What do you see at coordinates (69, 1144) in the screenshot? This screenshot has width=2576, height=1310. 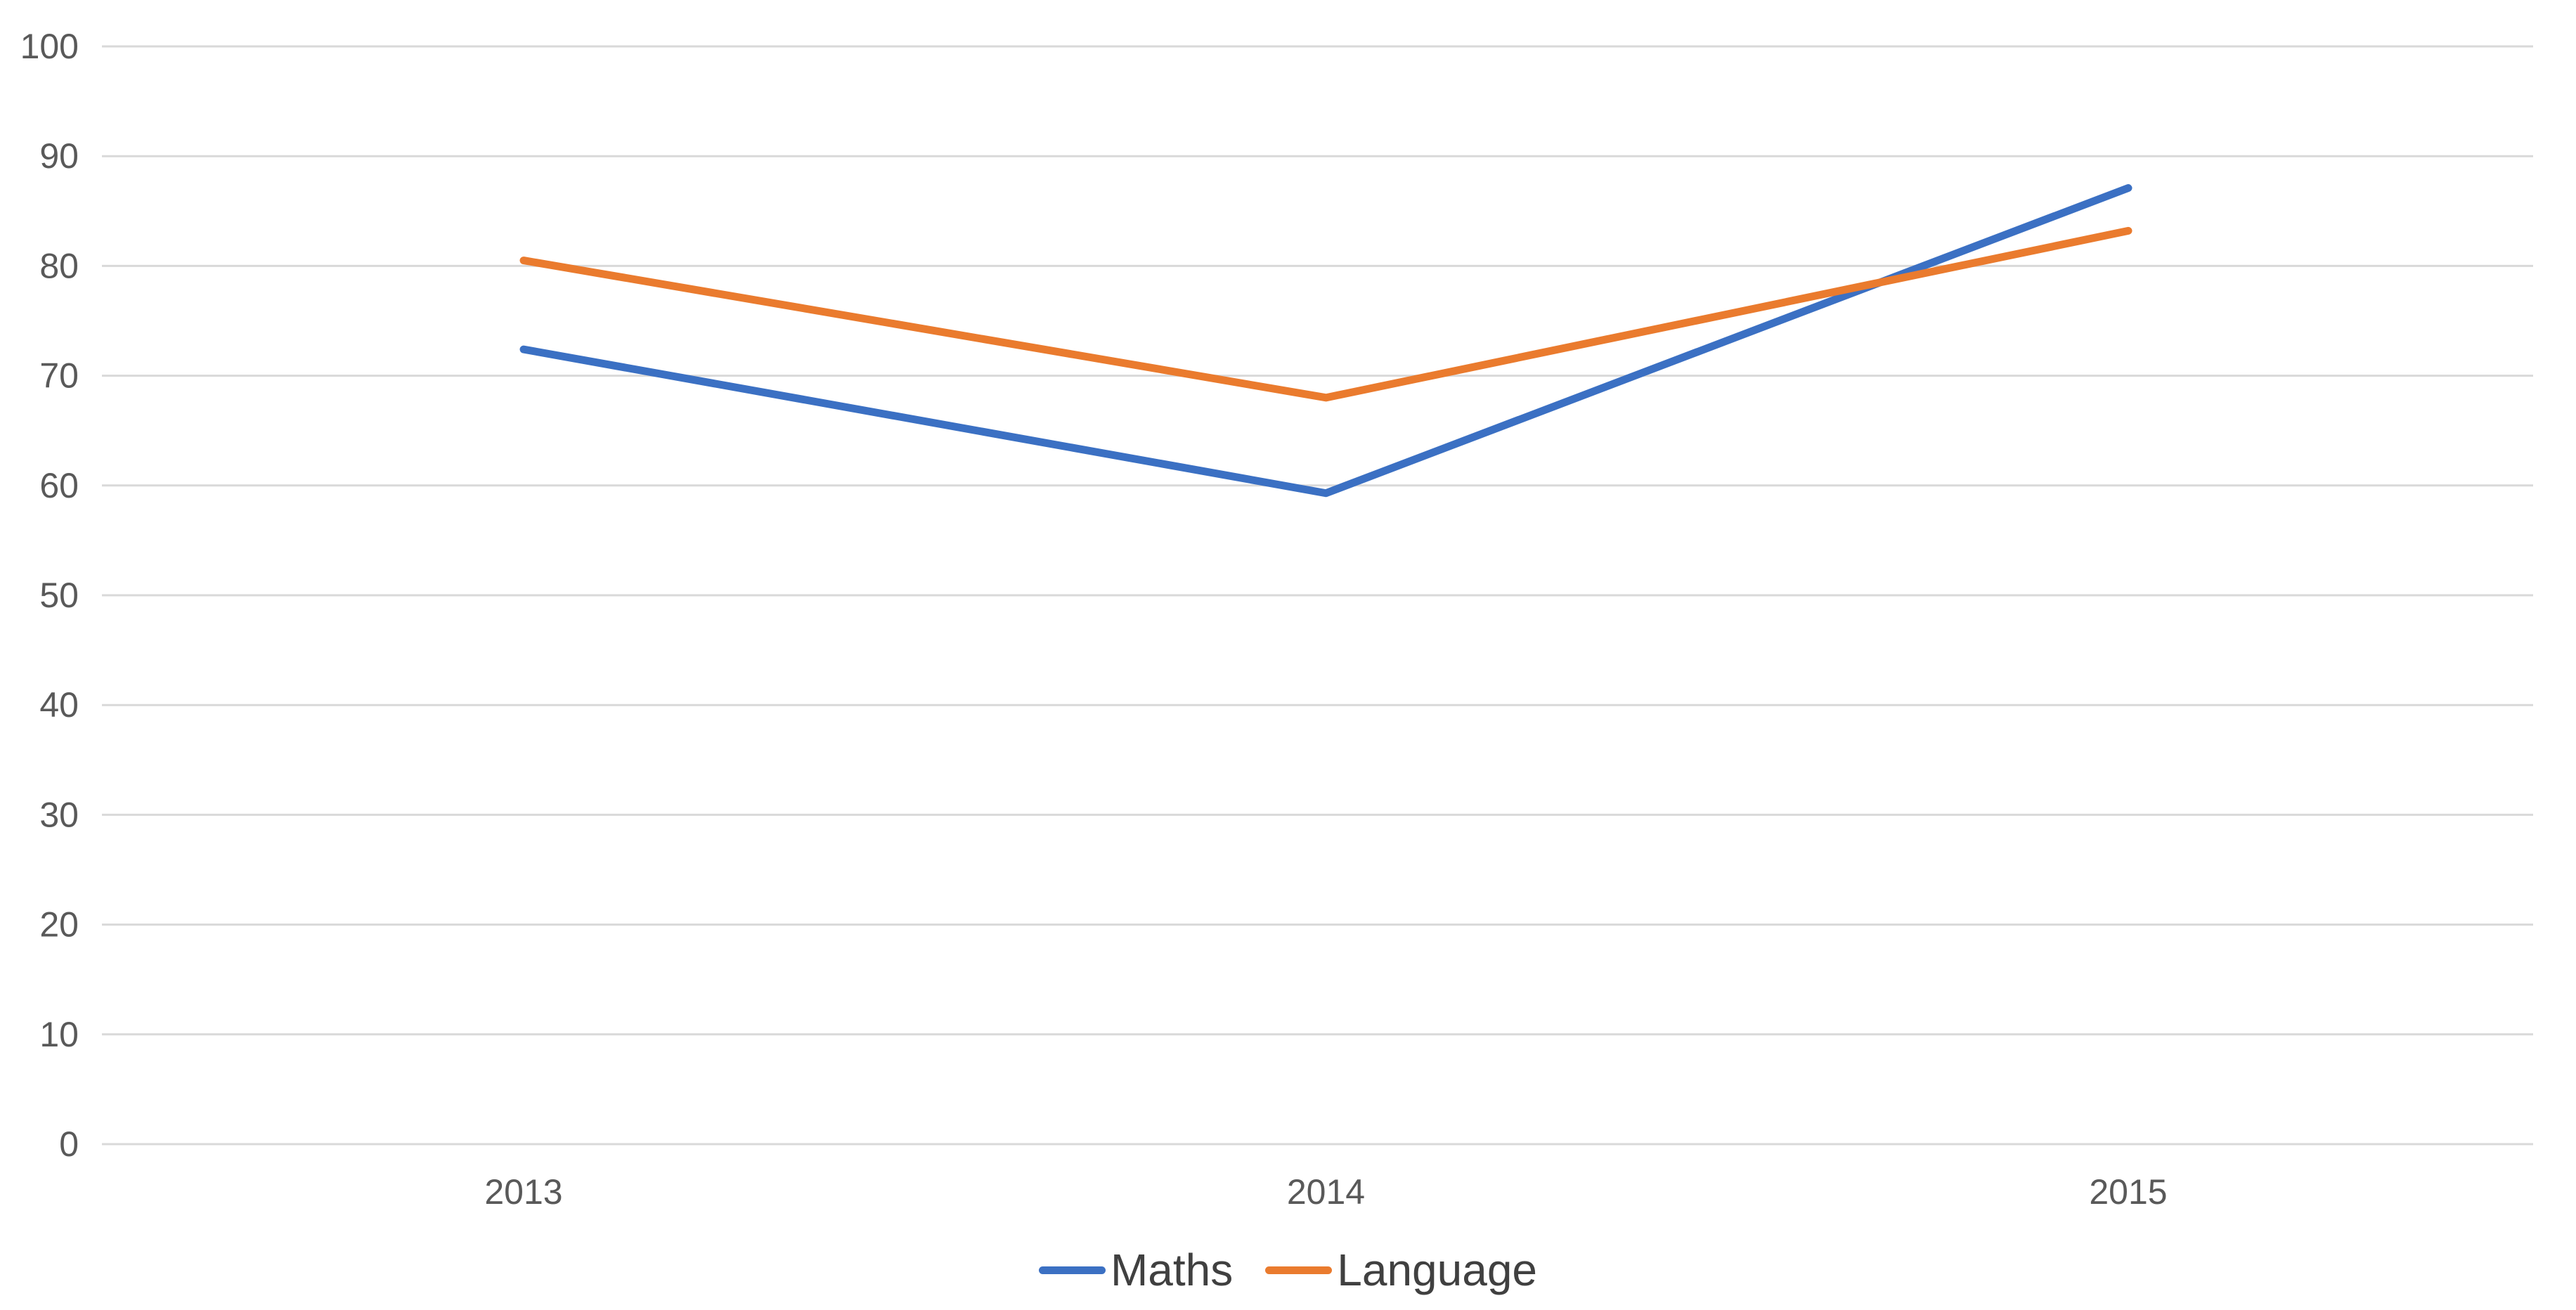 I see `y-axis-tick-label: 0` at bounding box center [69, 1144].